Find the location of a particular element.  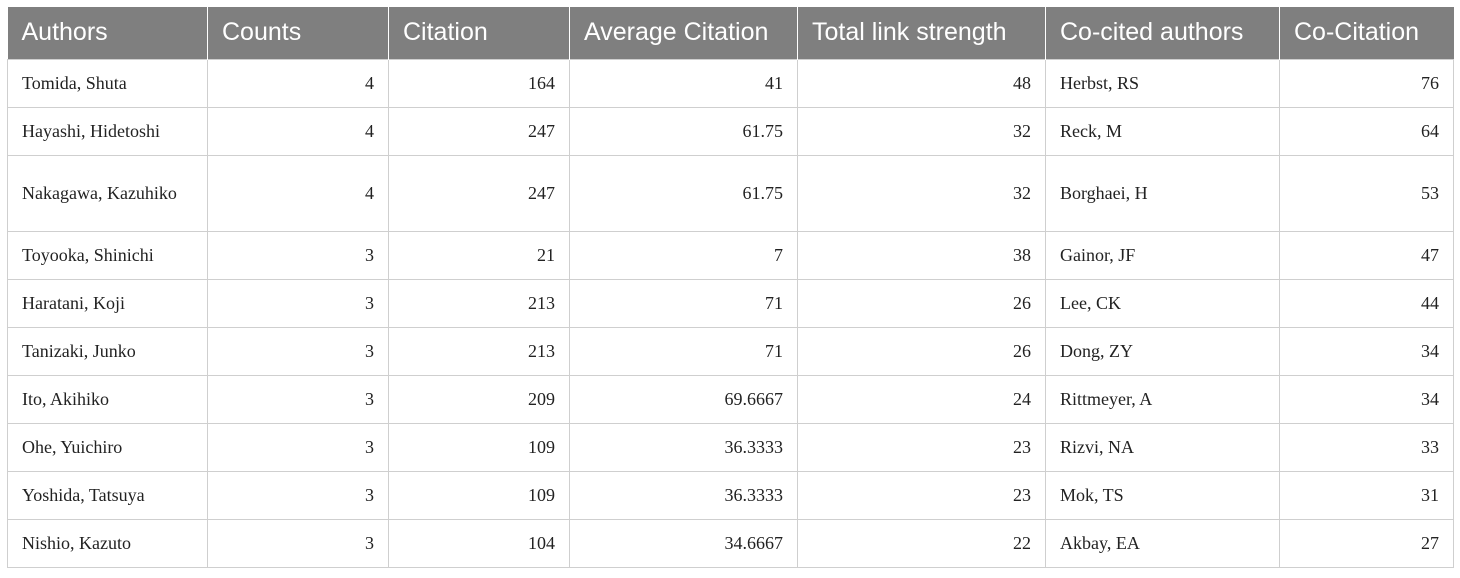

table-row: Toyooka, Shinichi 3 21 7 38 Gainor, JF 47 is located at coordinates (730, 255).